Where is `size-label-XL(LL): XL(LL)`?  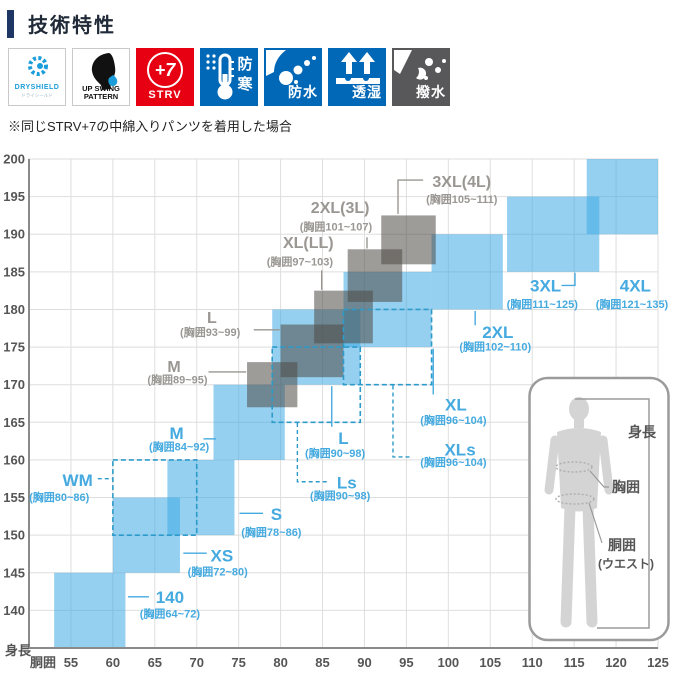 size-label-XL(LL): XL(LL) is located at coordinates (308, 243).